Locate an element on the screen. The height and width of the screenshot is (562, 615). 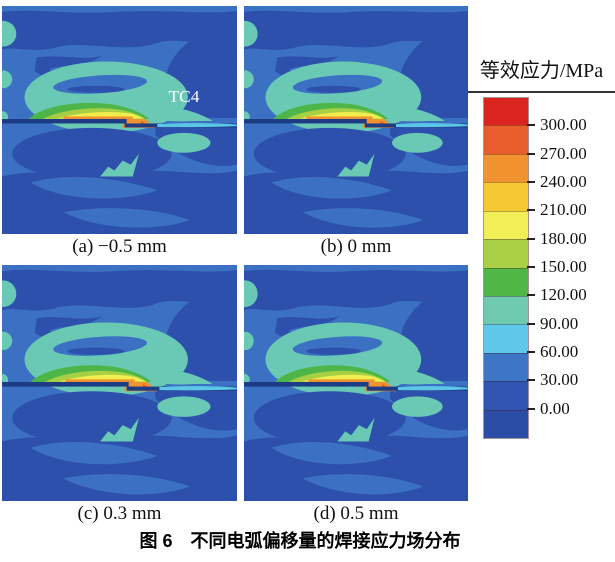
stress-contour-plot is located at coordinates (356, 120).